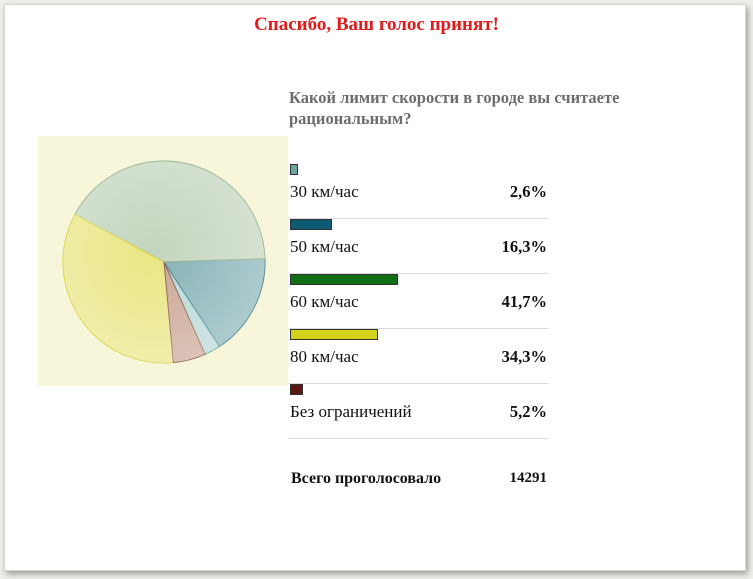 The image size is (753, 579). I want to click on result-label: 50 км/час, so click(324, 246).